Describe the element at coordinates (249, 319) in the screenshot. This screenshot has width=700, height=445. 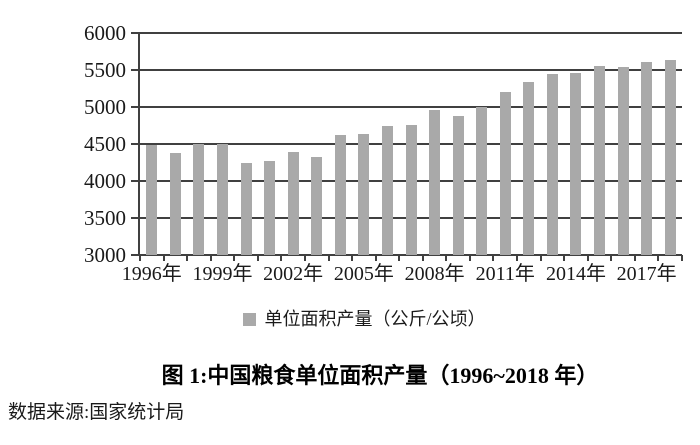
I see `legend-swatch` at that location.